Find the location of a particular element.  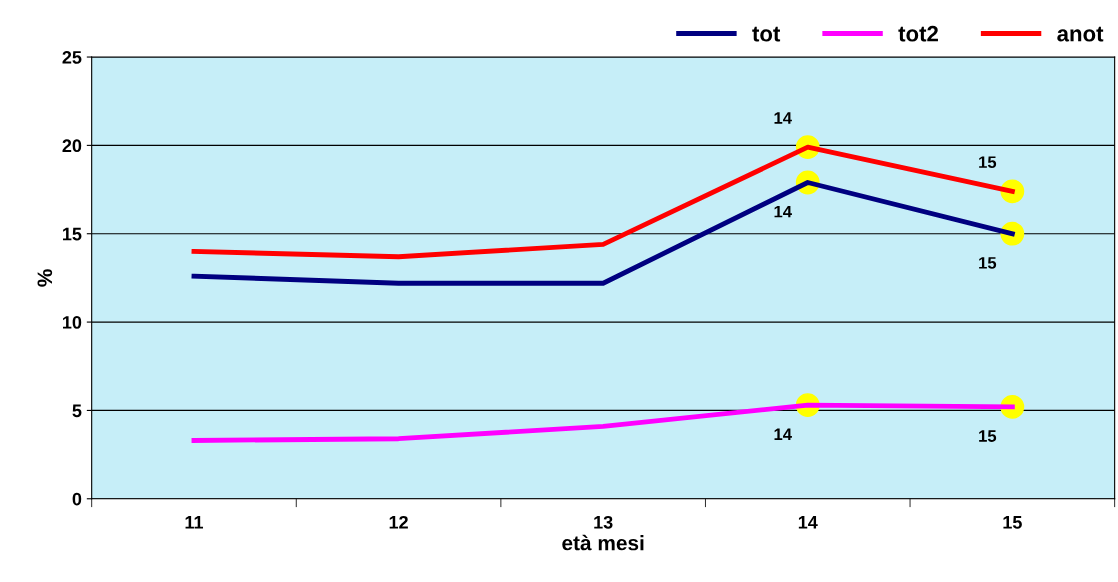

legend-label: tot is located at coordinates (766, 34).